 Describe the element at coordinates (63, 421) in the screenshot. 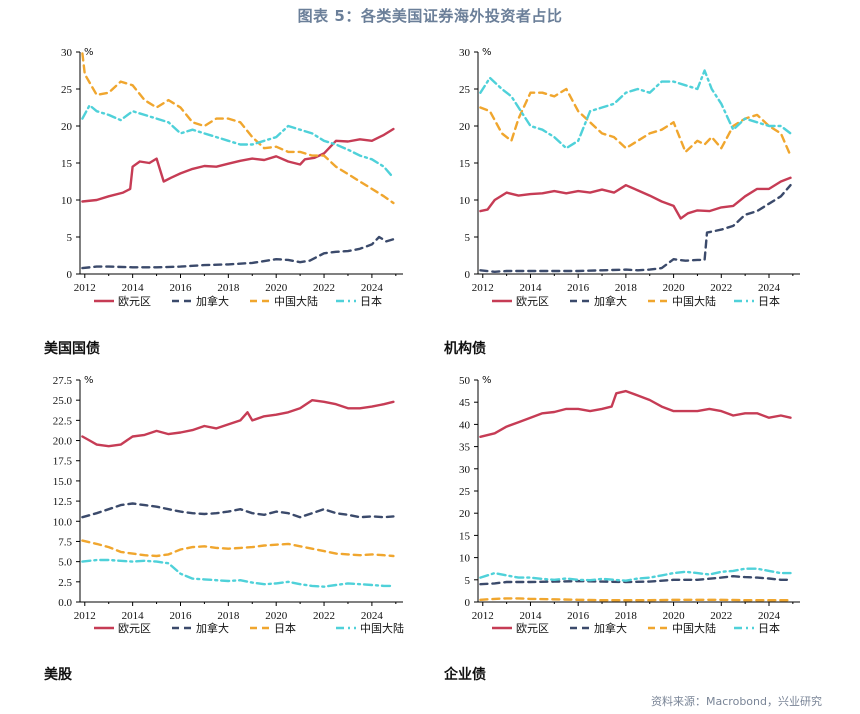

I see `y-tick-label: 22.5` at that location.